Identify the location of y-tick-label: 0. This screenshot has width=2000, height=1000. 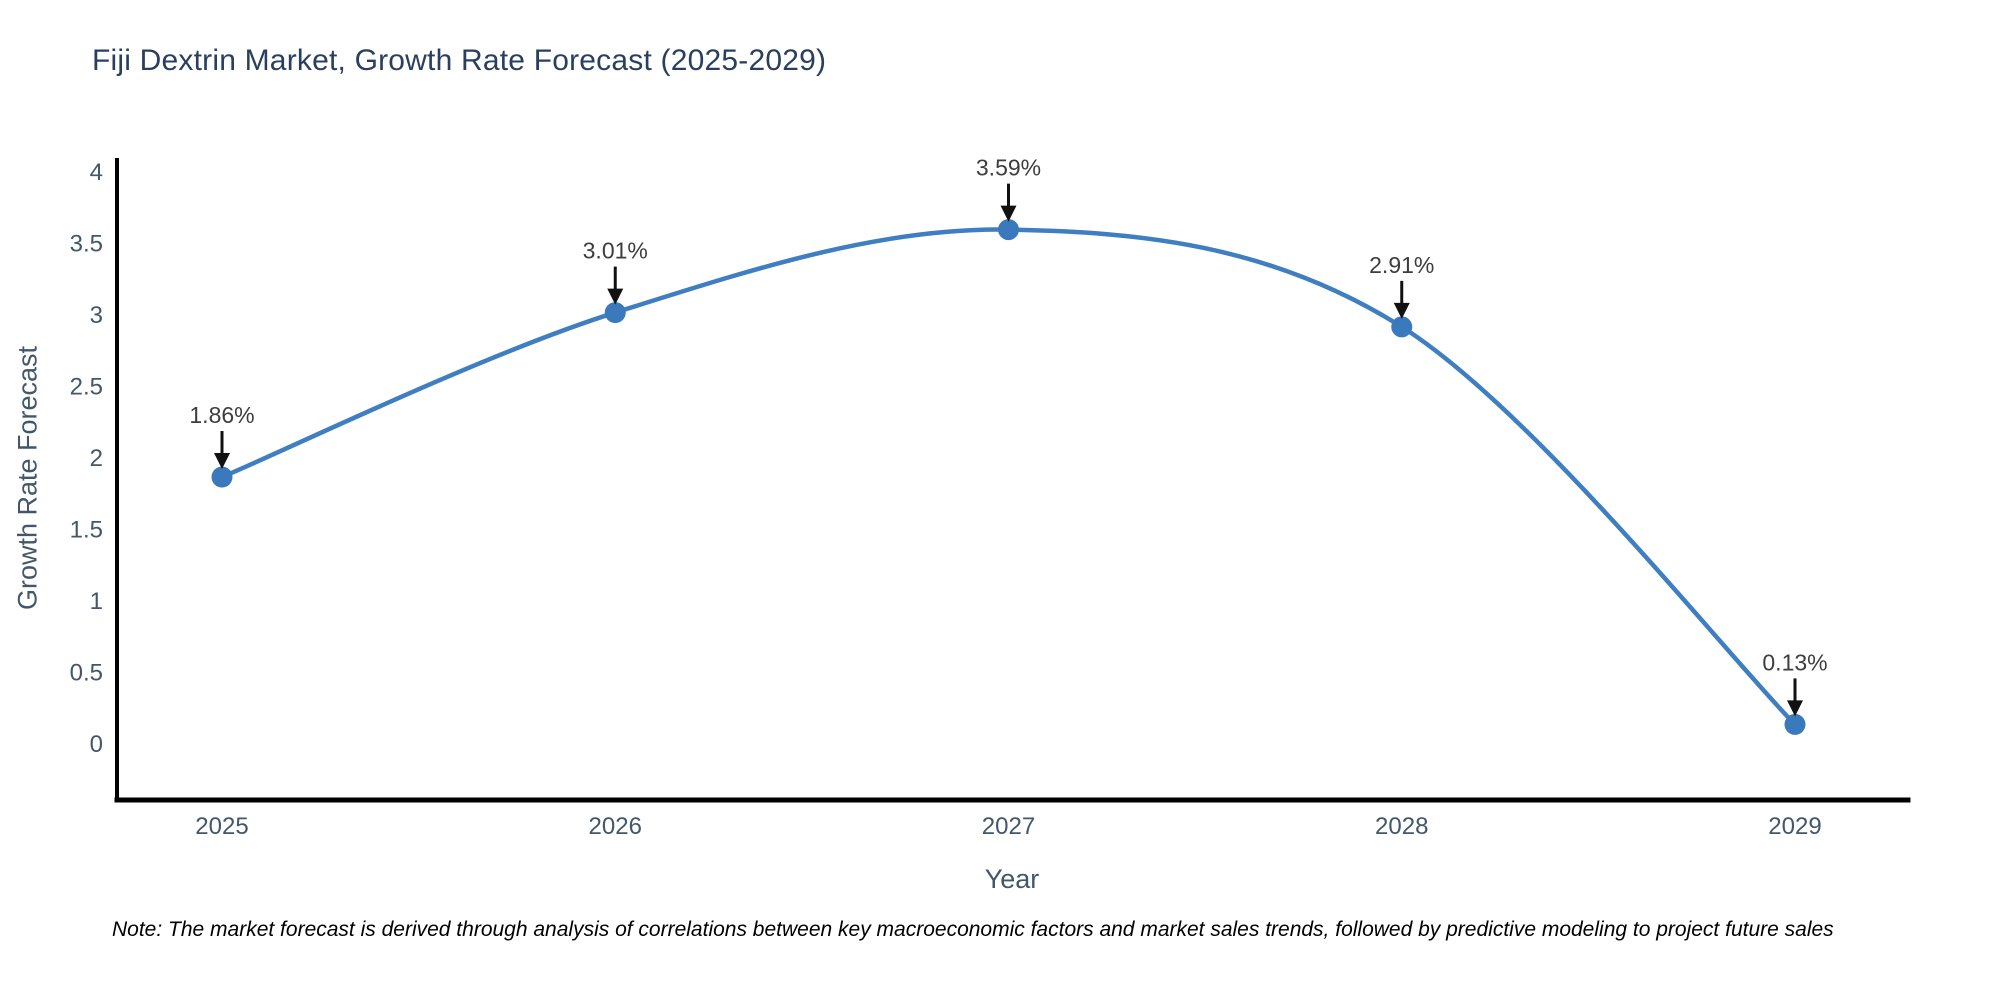
(96, 744).